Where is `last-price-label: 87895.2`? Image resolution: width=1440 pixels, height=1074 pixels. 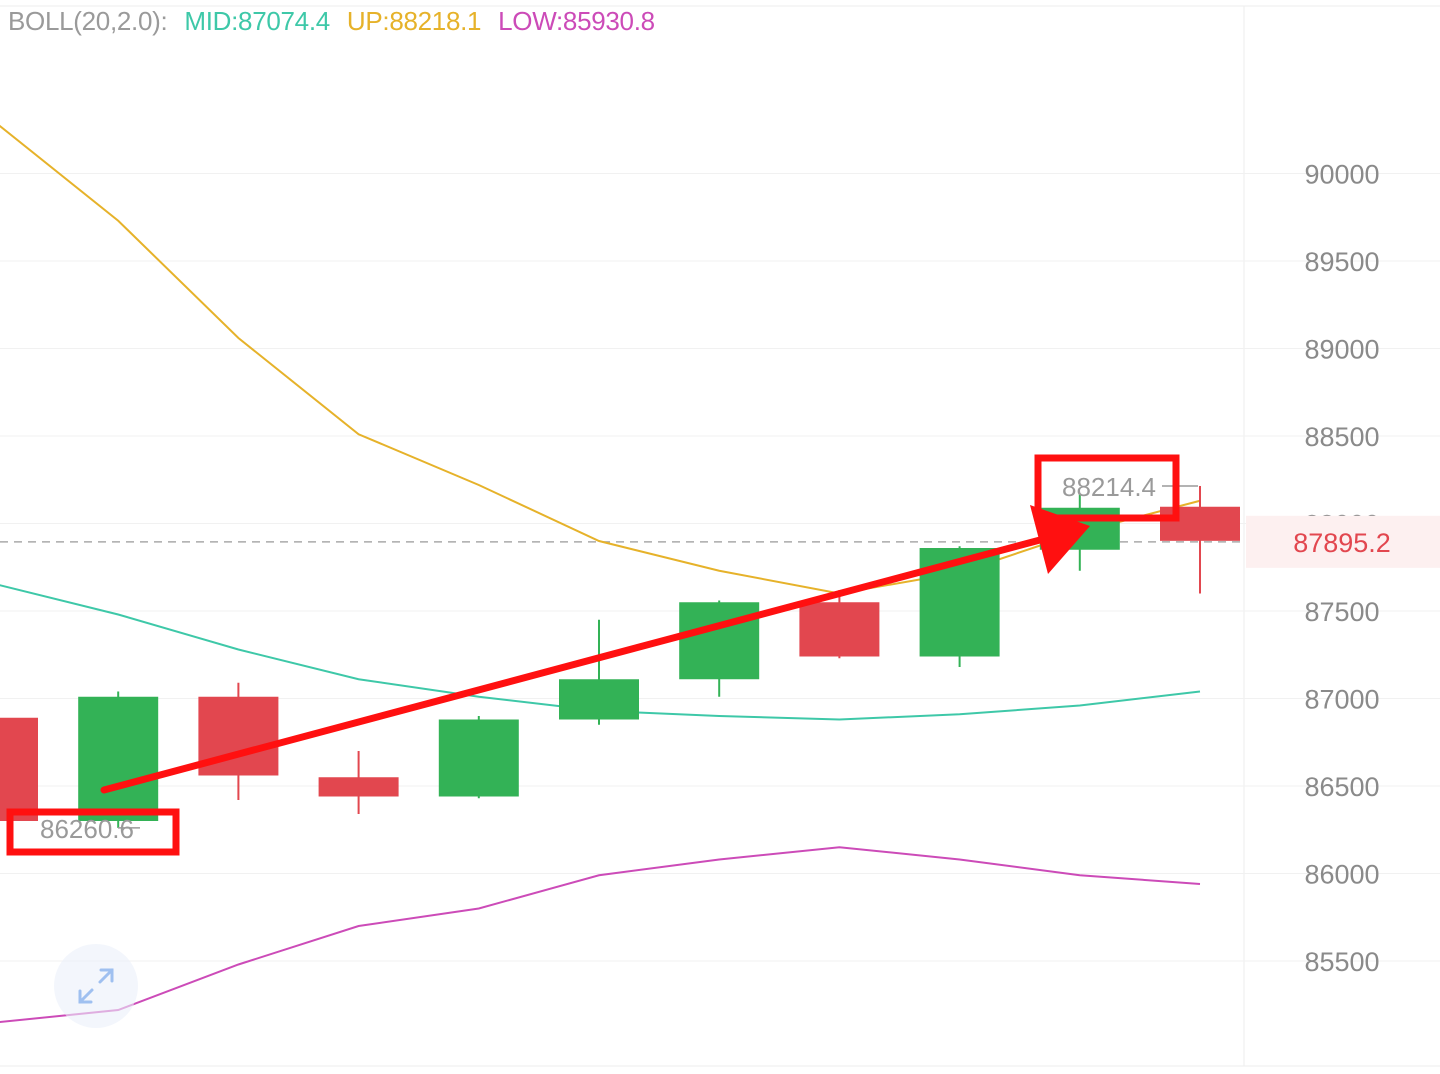
last-price-label: 87895.2 is located at coordinates (1342, 543).